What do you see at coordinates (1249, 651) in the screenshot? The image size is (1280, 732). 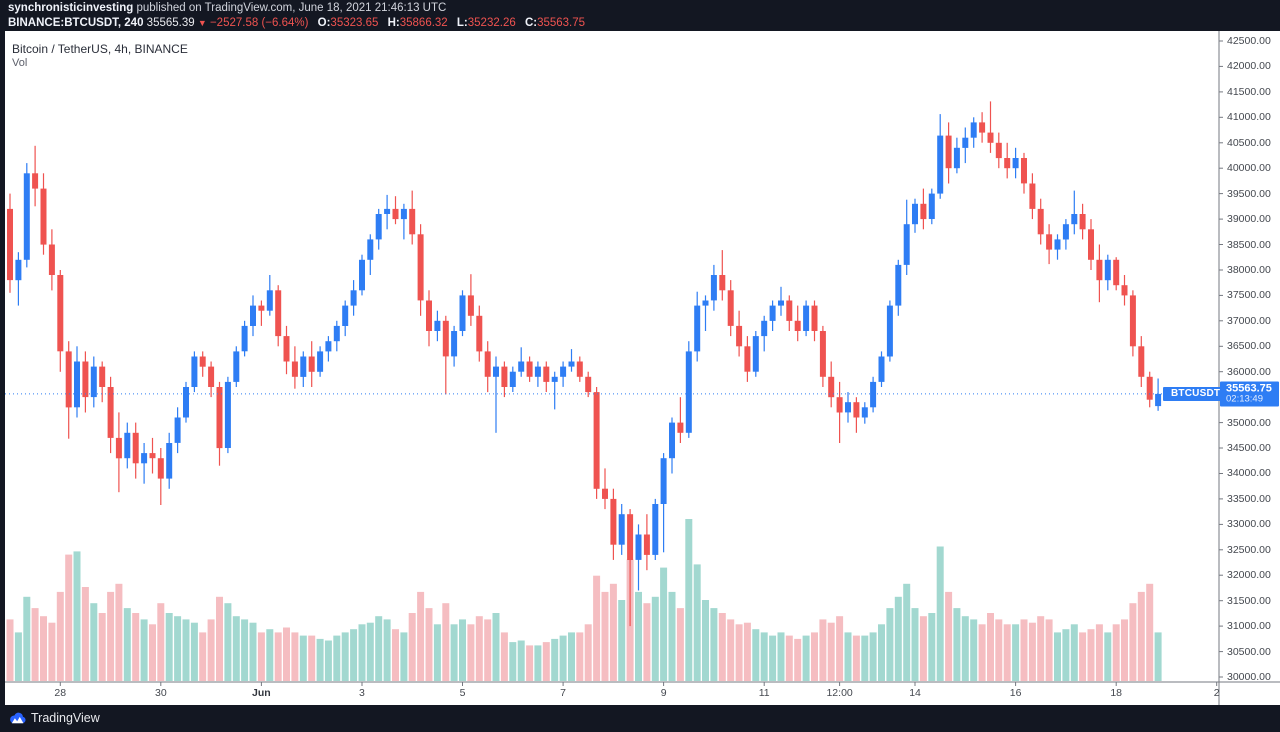 I see `price-axis-label: 30500.00` at bounding box center [1249, 651].